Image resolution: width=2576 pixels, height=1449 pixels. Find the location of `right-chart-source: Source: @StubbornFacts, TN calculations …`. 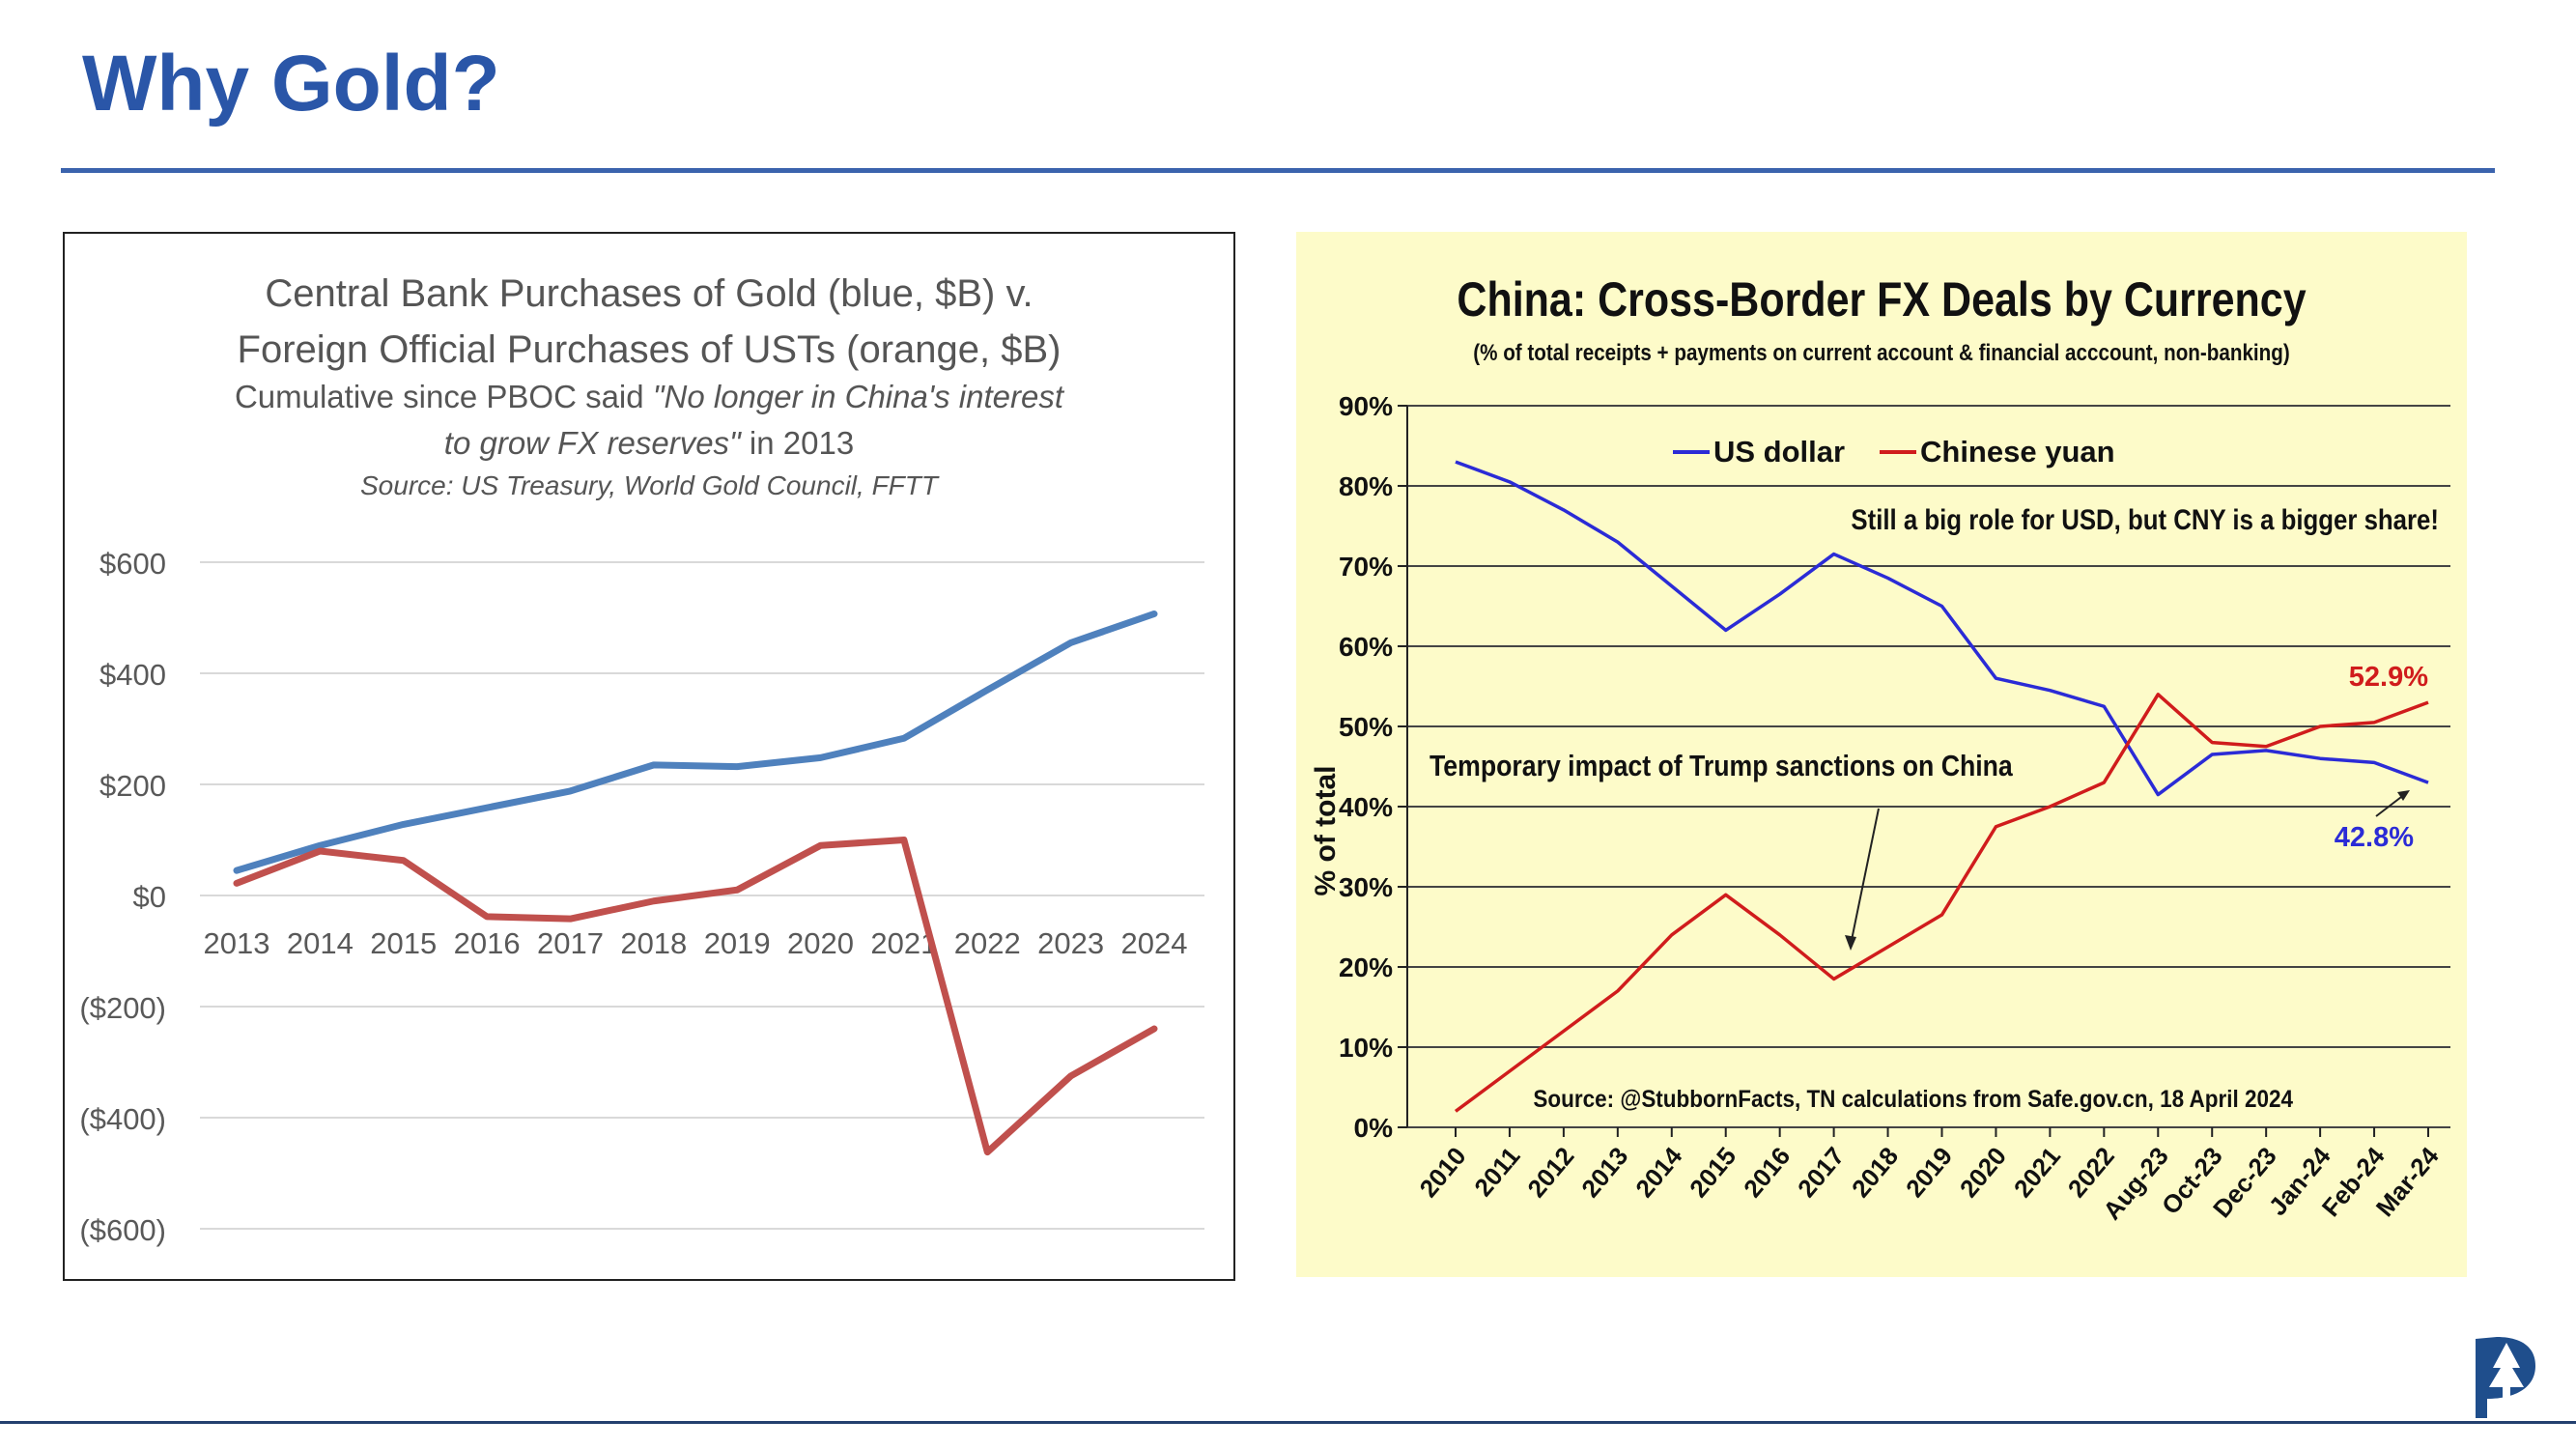

right-chart-source: Source: @StubbornFacts, TN calculations … is located at coordinates (1913, 1099).